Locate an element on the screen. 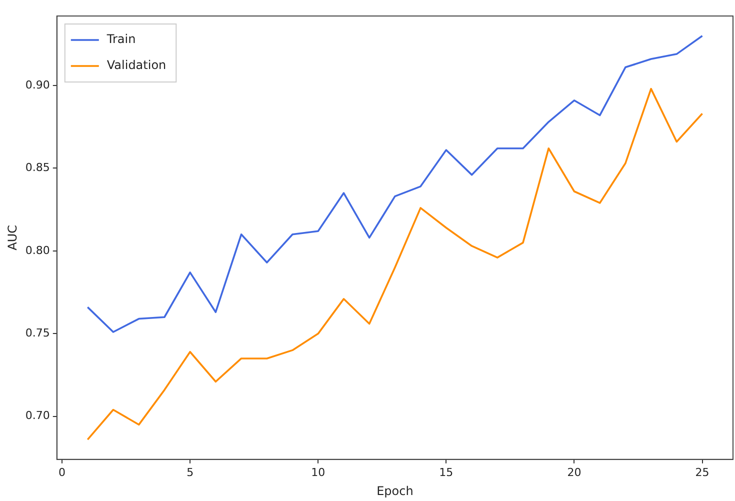 This screenshot has width=735, height=501. x-tick-label: 10 is located at coordinates (318, 472).